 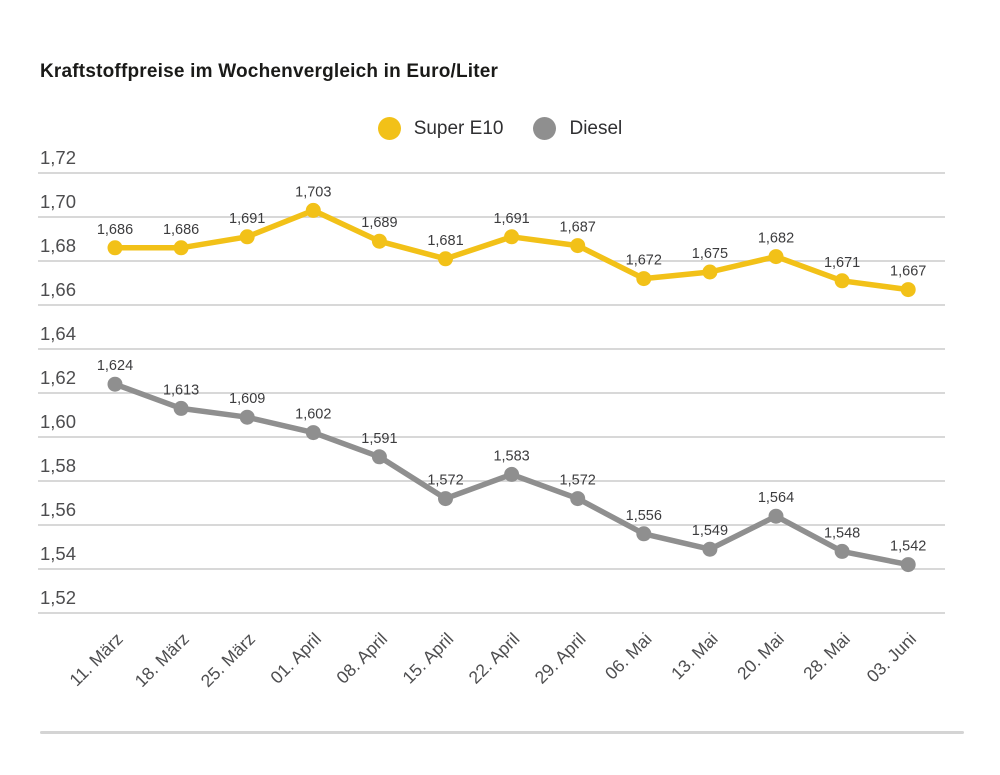 I want to click on x-tick-label: 11. März, so click(x=95, y=659).